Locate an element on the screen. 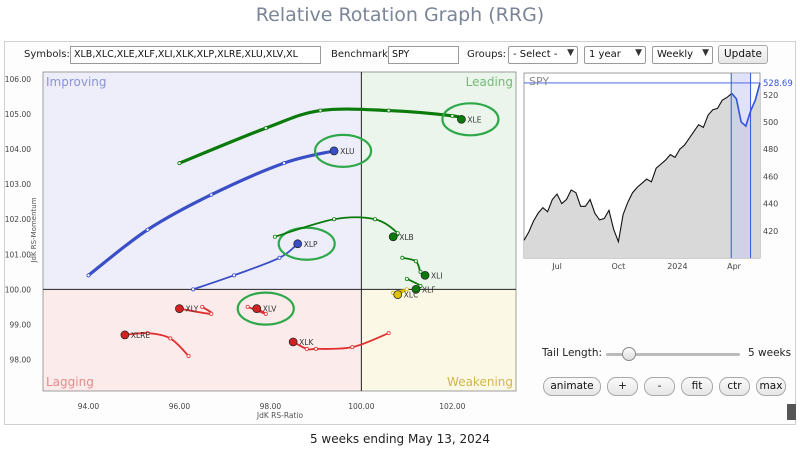 The height and width of the screenshot is (450, 800). groups-select: - Select - ▼ is located at coordinates (543, 55).